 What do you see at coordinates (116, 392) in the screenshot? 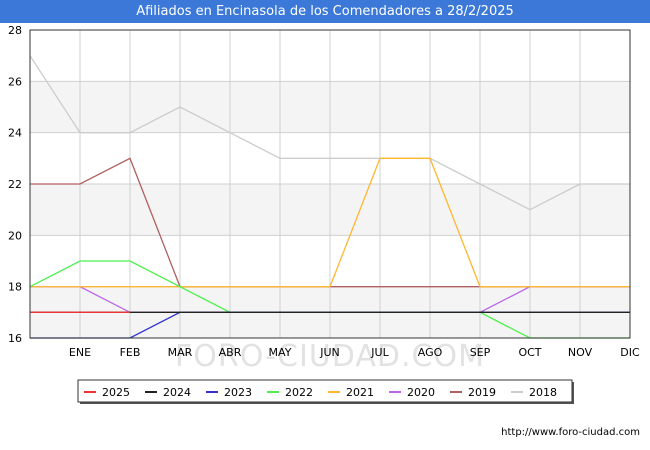
I see `legend-label-2025: 2025` at bounding box center [116, 392].